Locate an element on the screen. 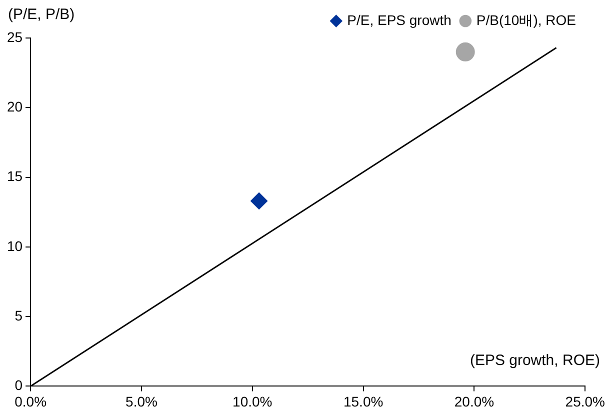 This screenshot has width=608, height=418. x-tick-label: 15.0% is located at coordinates (363, 401).